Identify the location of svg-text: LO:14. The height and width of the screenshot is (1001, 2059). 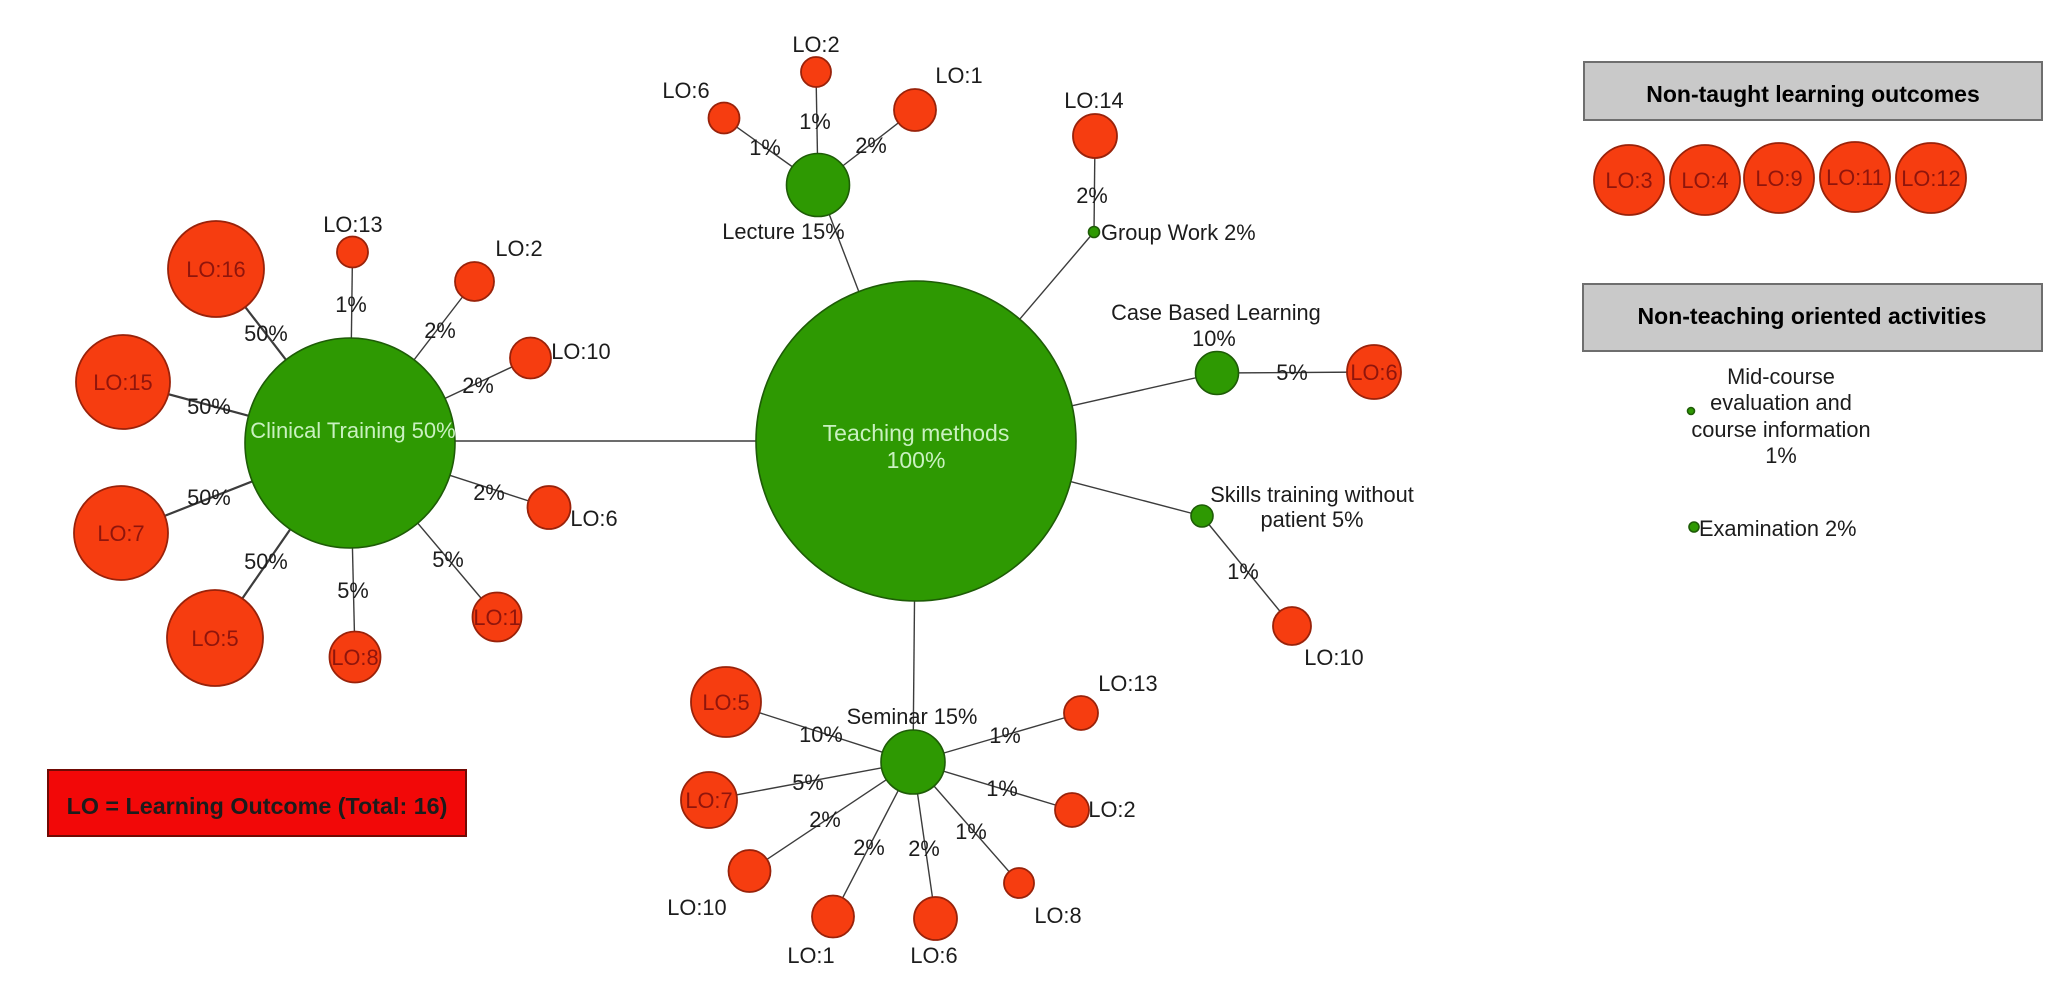
(1093, 100).